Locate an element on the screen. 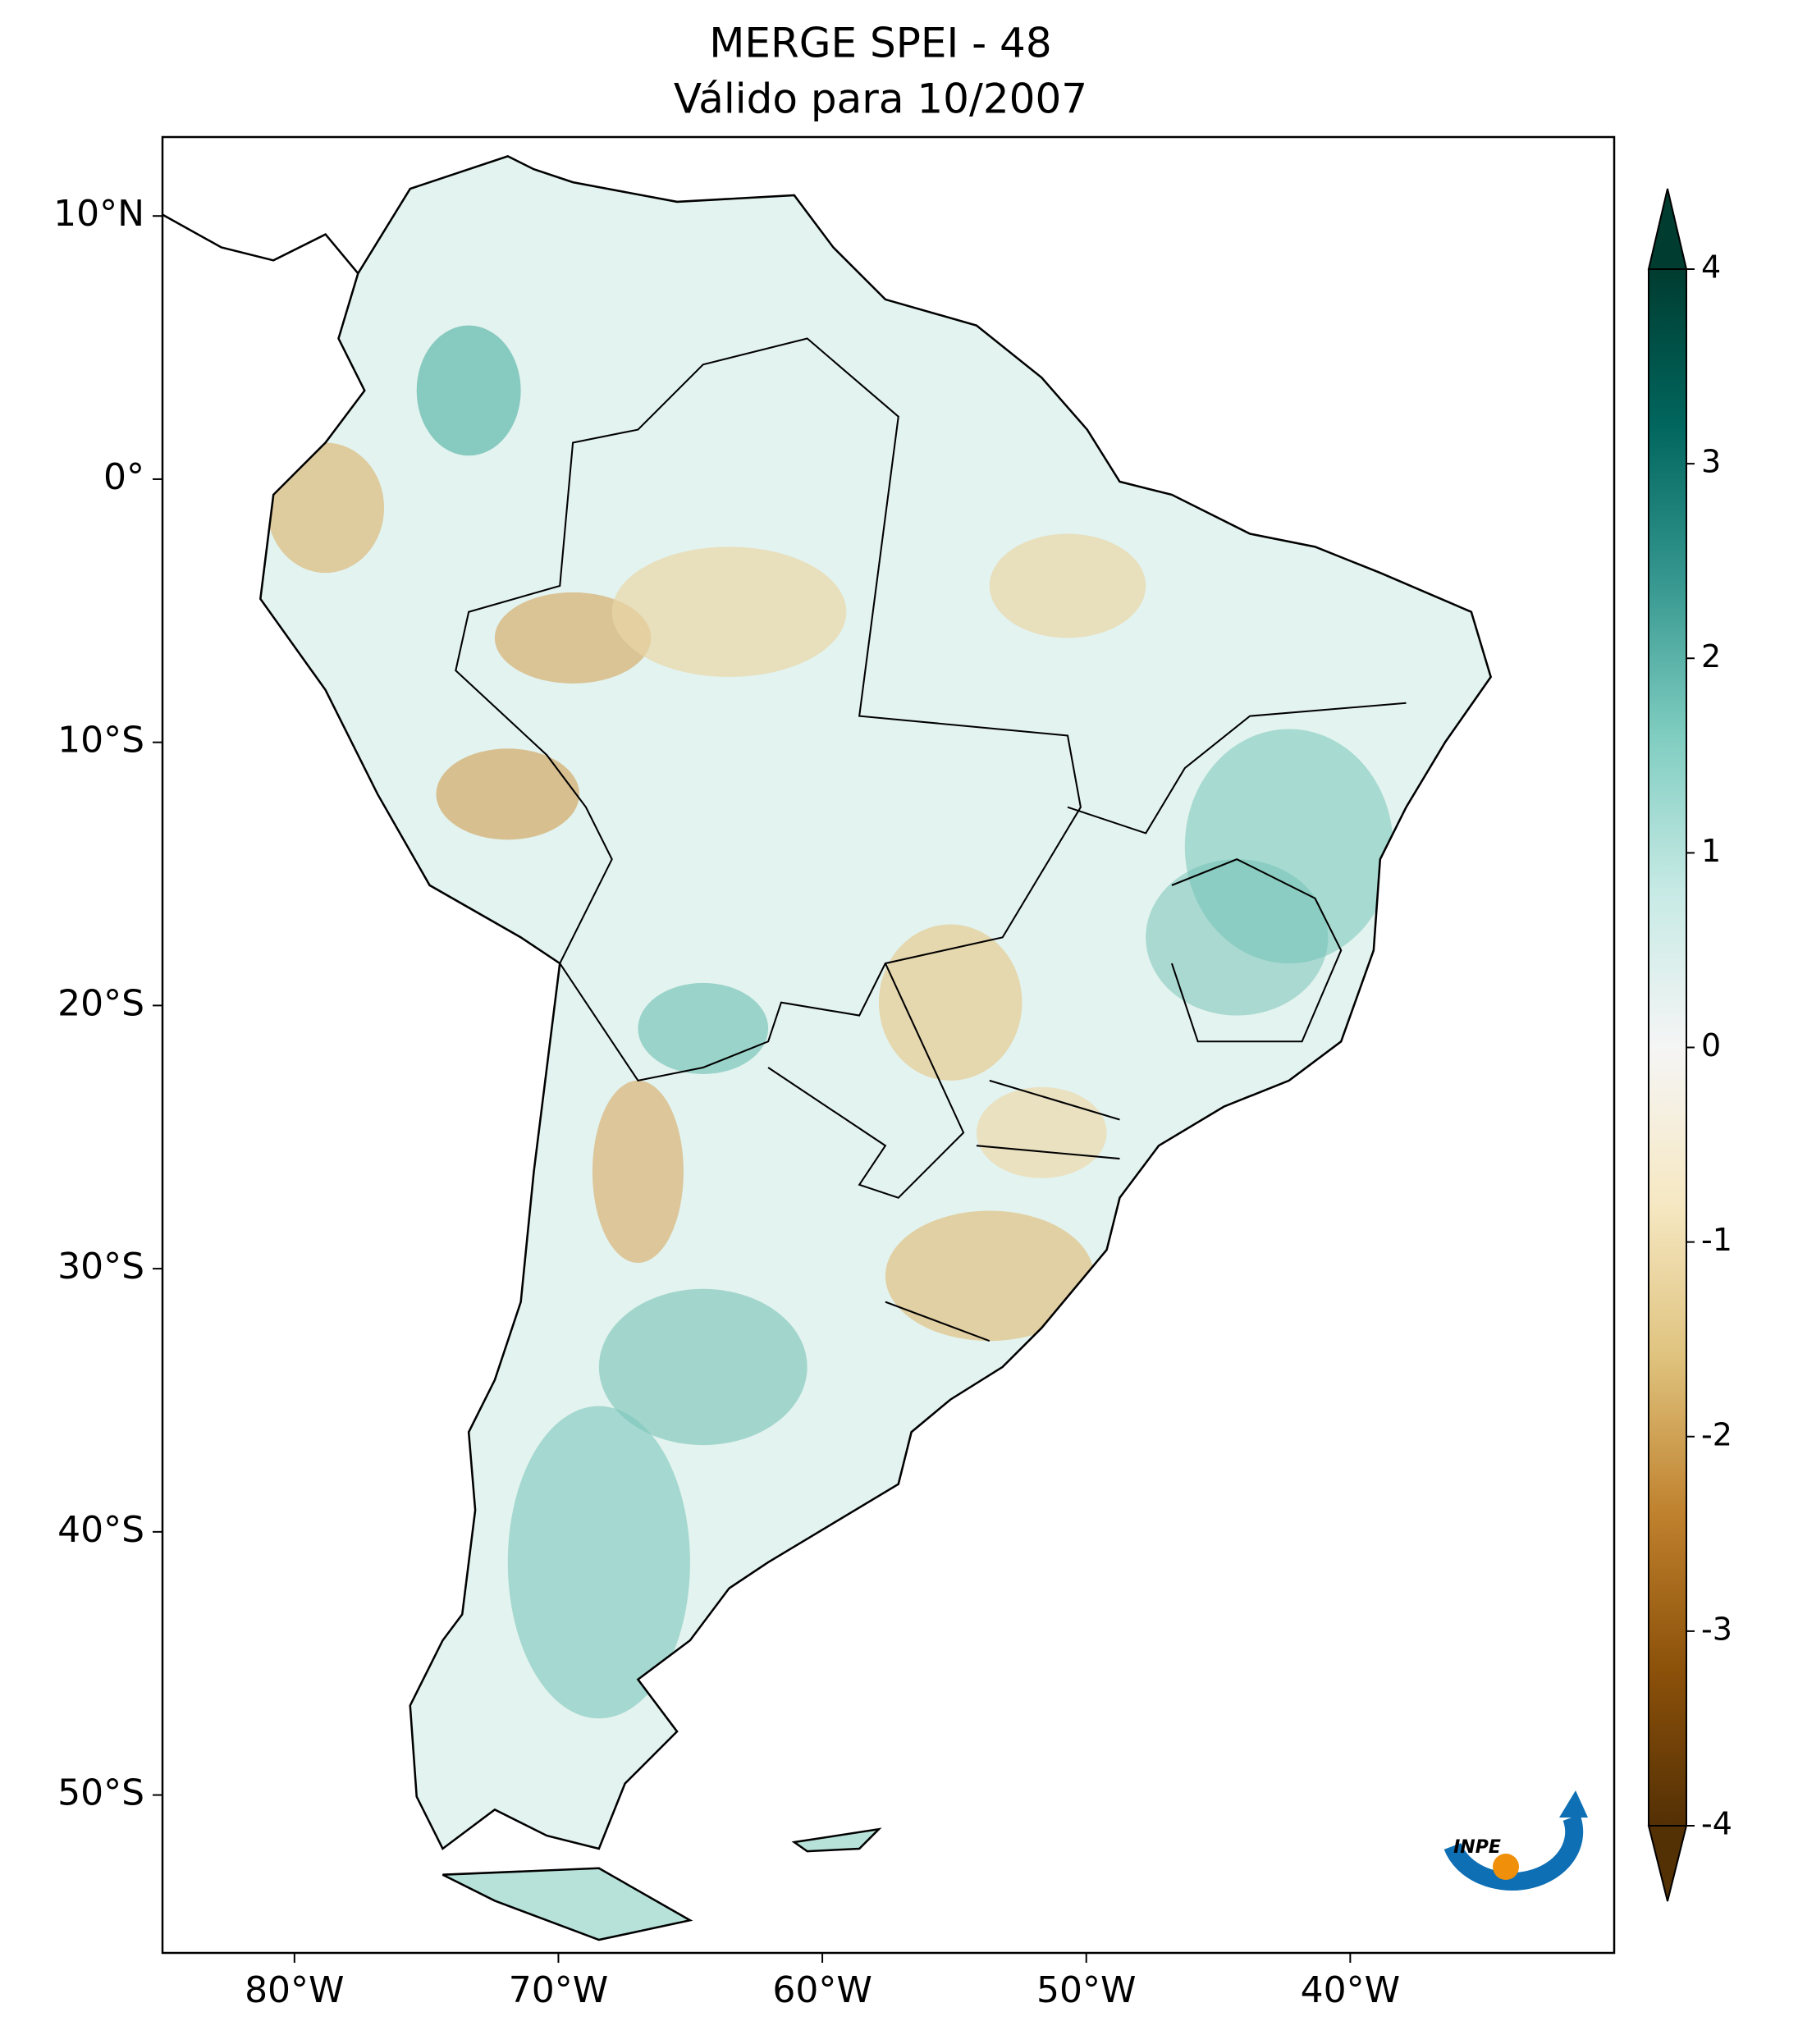  x-tick-label: 50°W is located at coordinates (1086, 1990).